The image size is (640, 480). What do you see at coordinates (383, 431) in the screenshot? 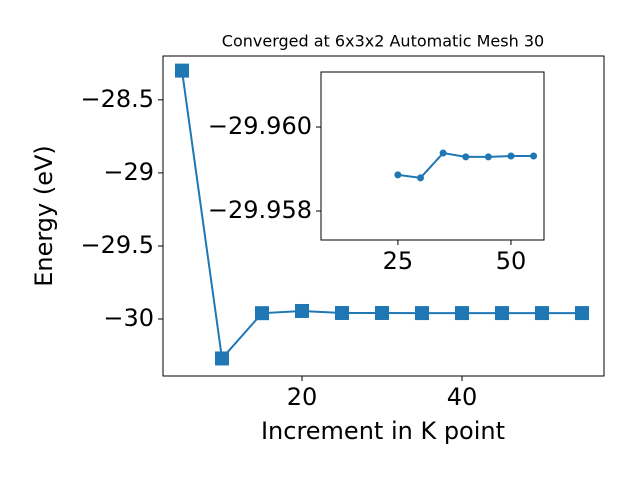
I see `x-axis-label: Increment in K point` at bounding box center [383, 431].